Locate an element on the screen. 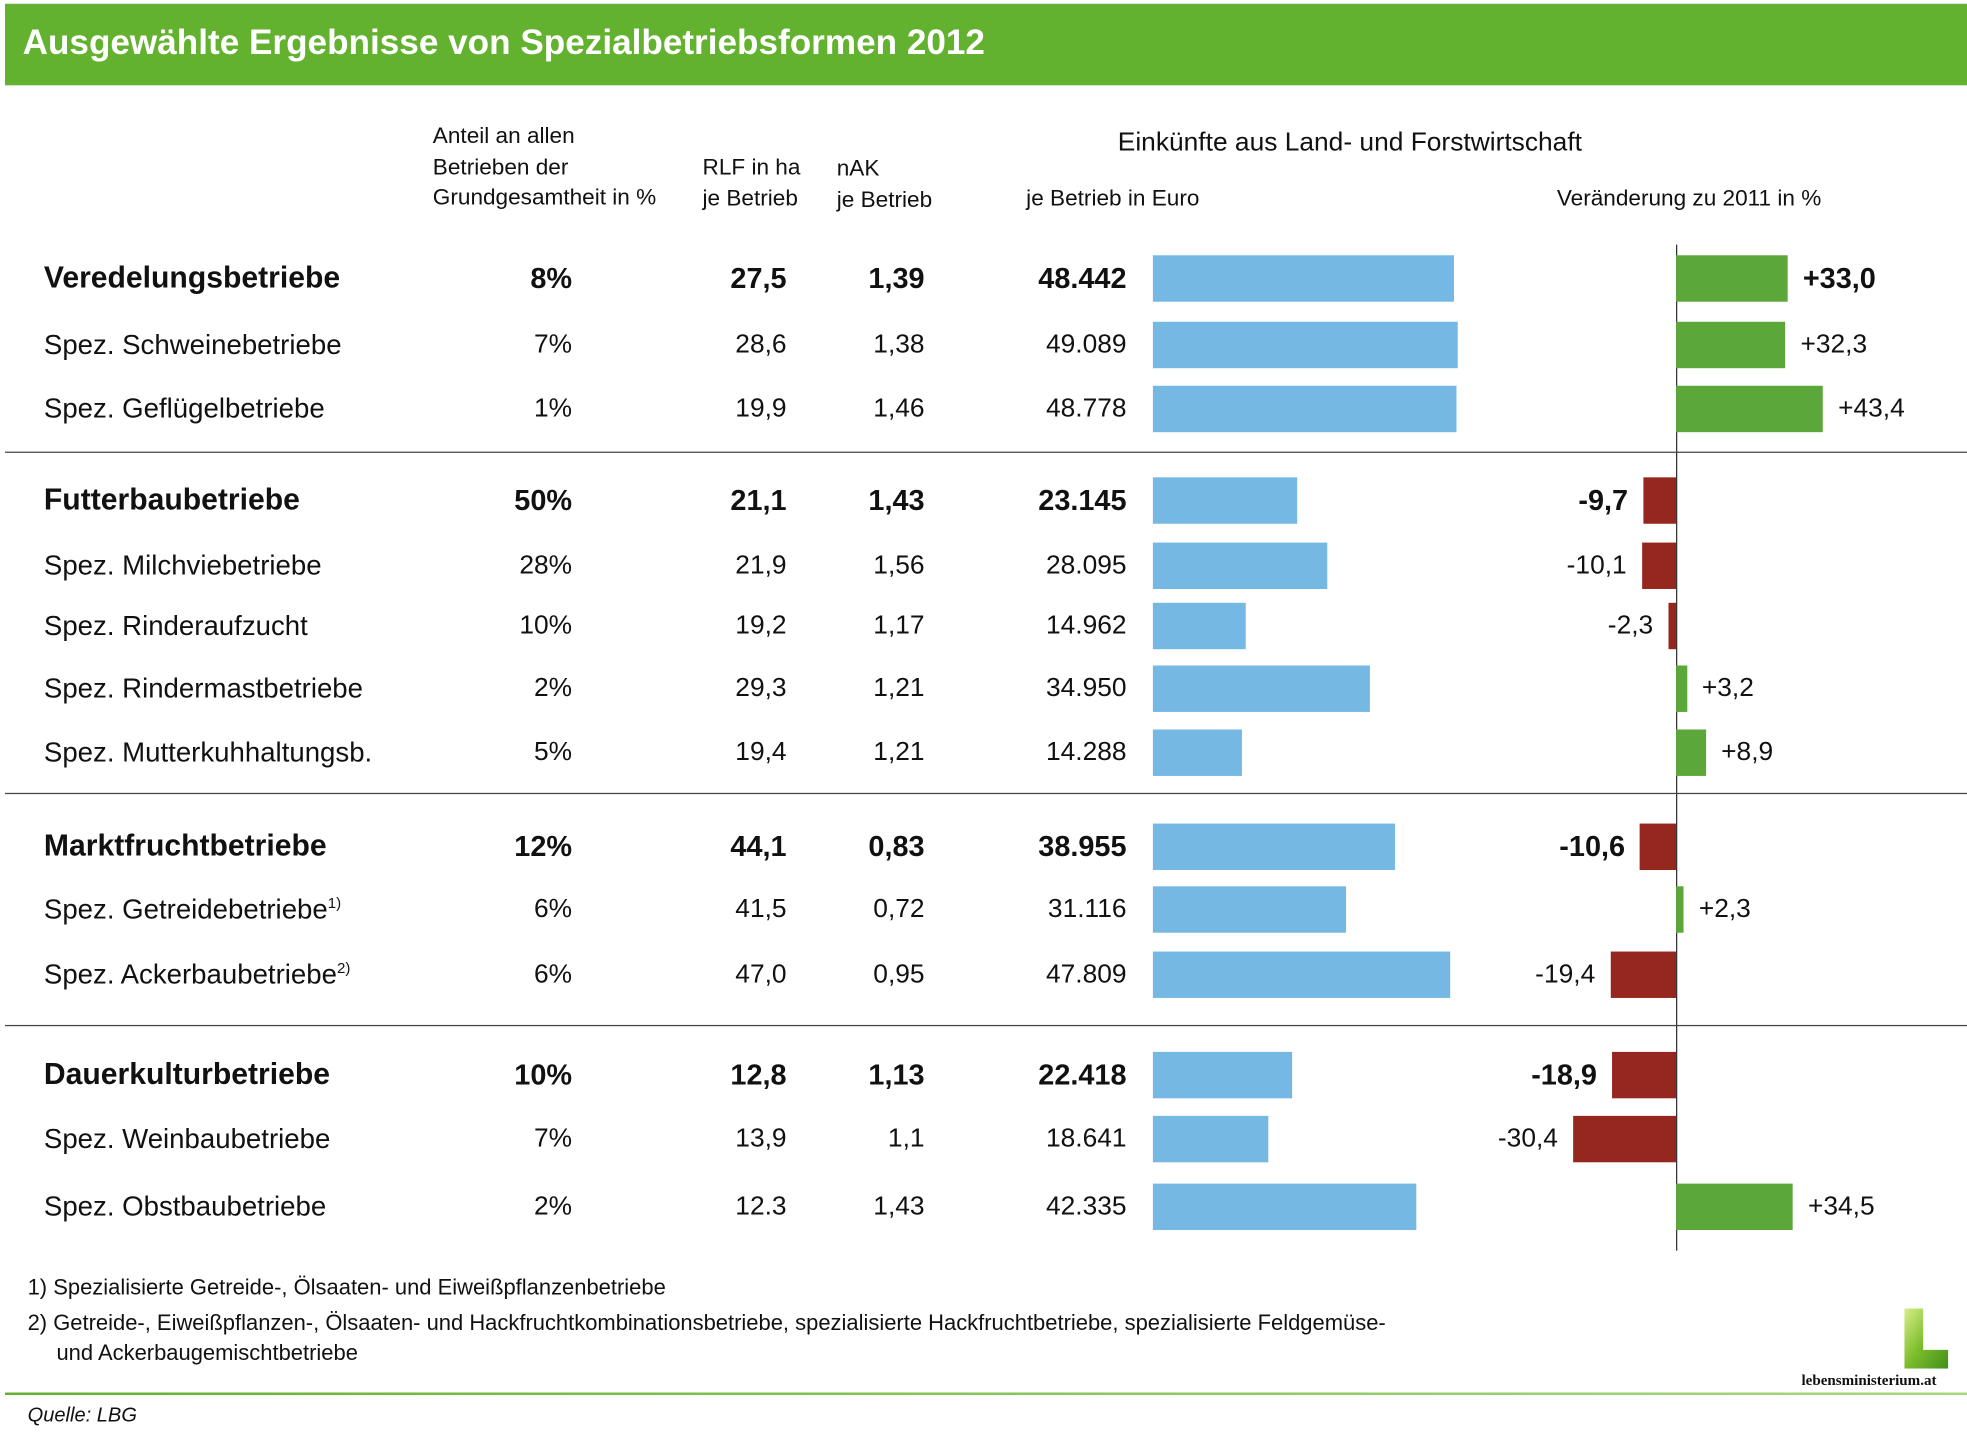 This screenshot has height=1434, width=1967. row-label: Spez. Rindermastbetriebe is located at coordinates (203, 688).